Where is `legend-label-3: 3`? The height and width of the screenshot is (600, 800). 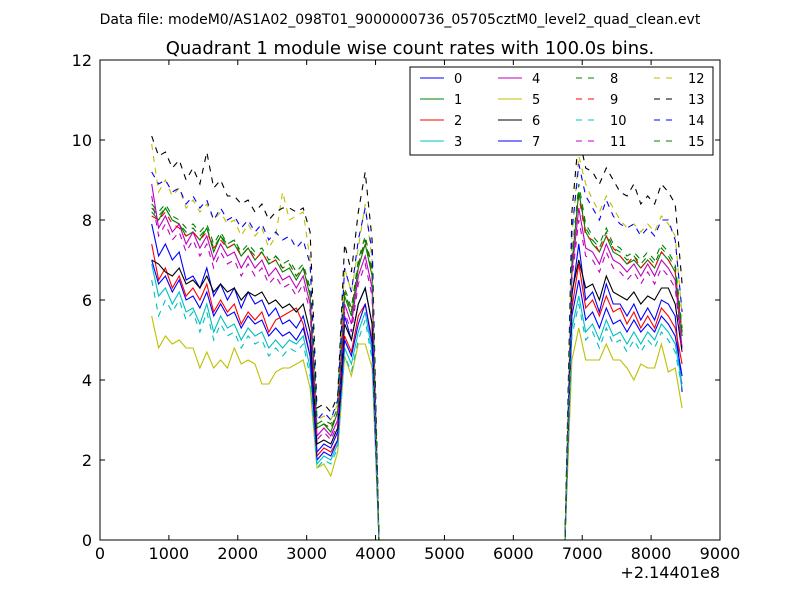 legend-label-3: 3 is located at coordinates (458, 142).